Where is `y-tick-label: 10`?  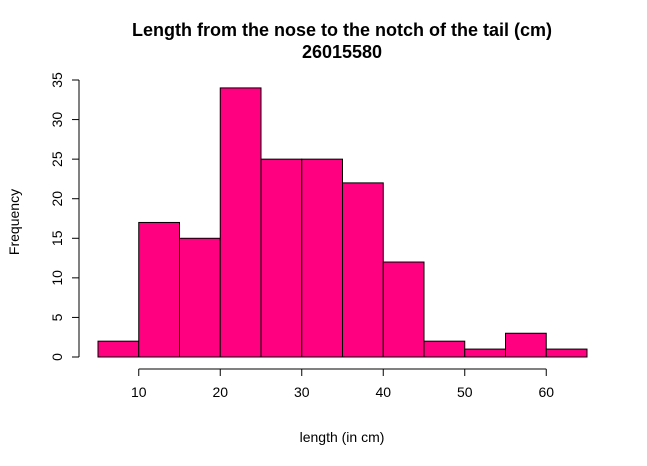 y-tick-label: 10 is located at coordinates (57, 278).